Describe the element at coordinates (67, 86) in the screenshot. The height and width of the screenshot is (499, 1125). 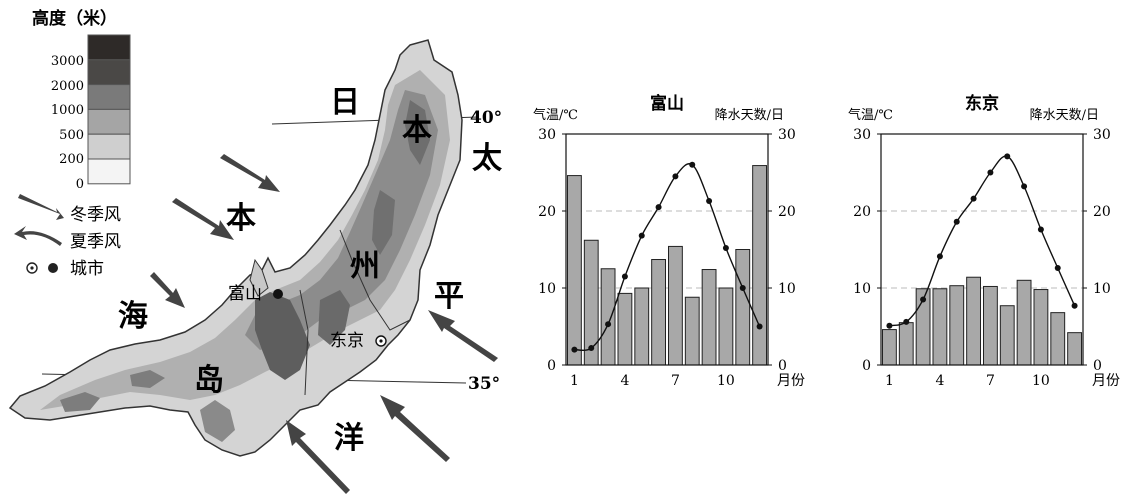
I see `legend-level-2000: 2000` at that location.